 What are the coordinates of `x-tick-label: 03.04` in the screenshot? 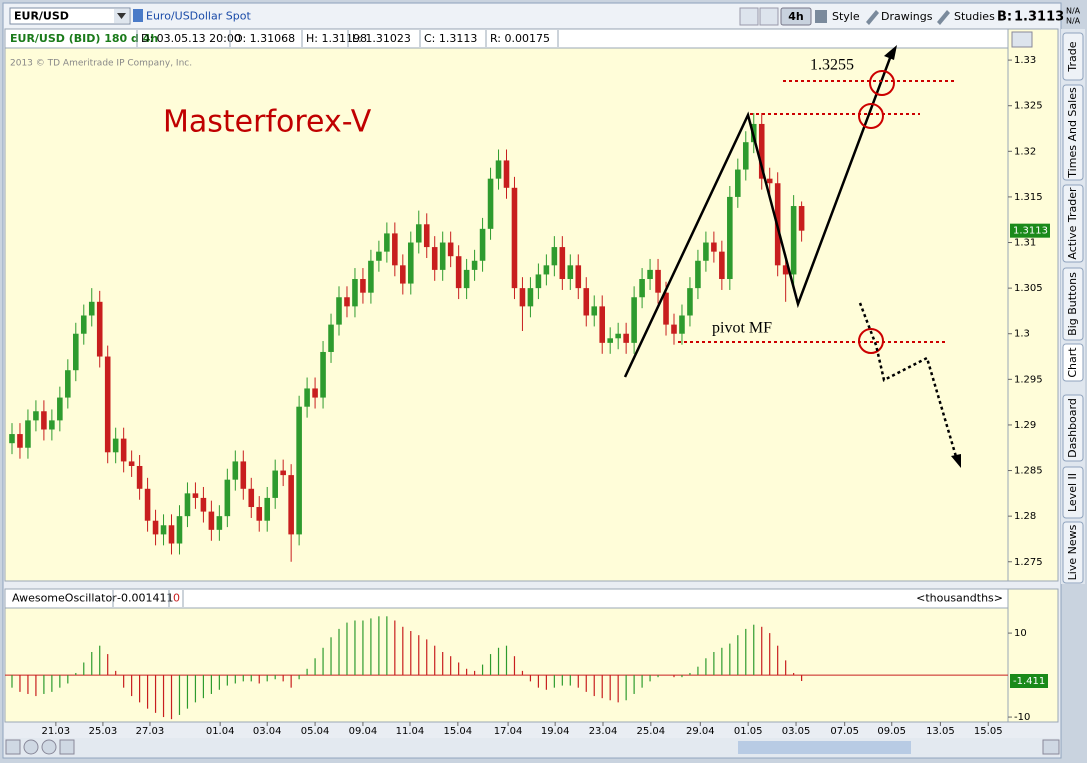 It's located at (267, 731).